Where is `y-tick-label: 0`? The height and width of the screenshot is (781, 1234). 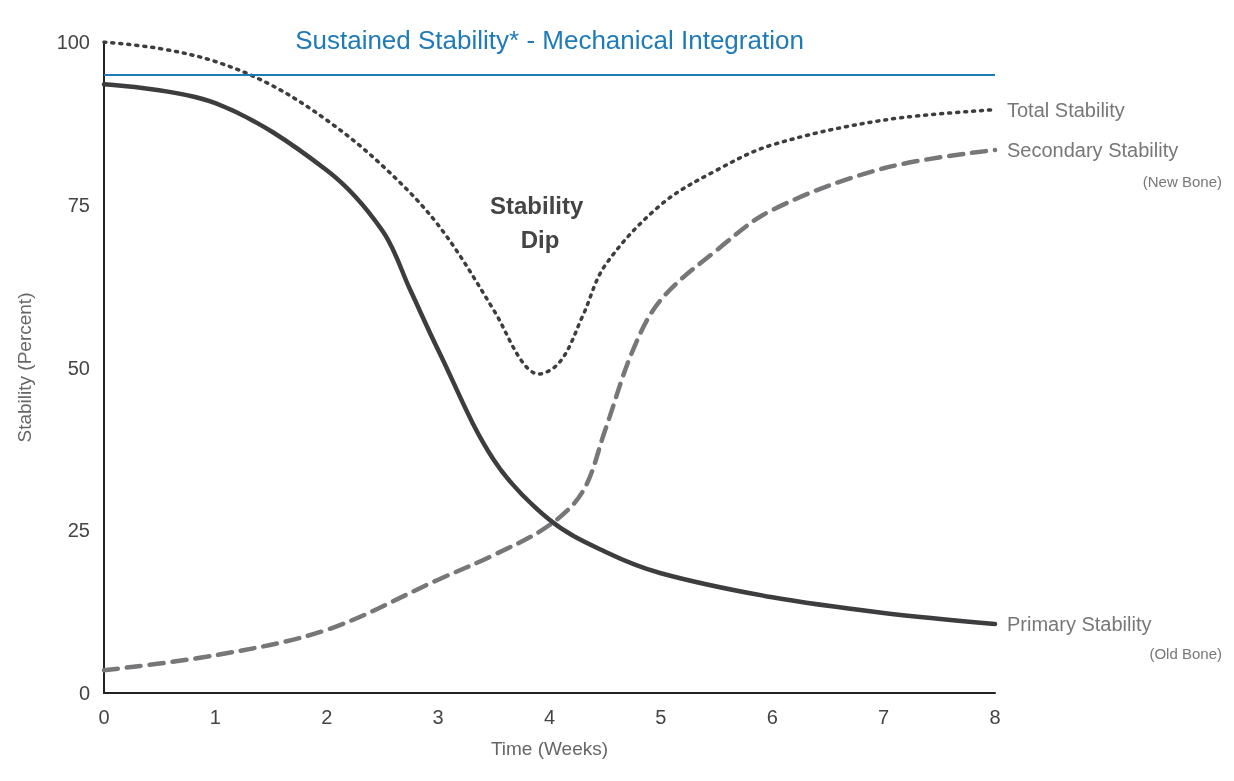 y-tick-label: 0 is located at coordinates (84, 693).